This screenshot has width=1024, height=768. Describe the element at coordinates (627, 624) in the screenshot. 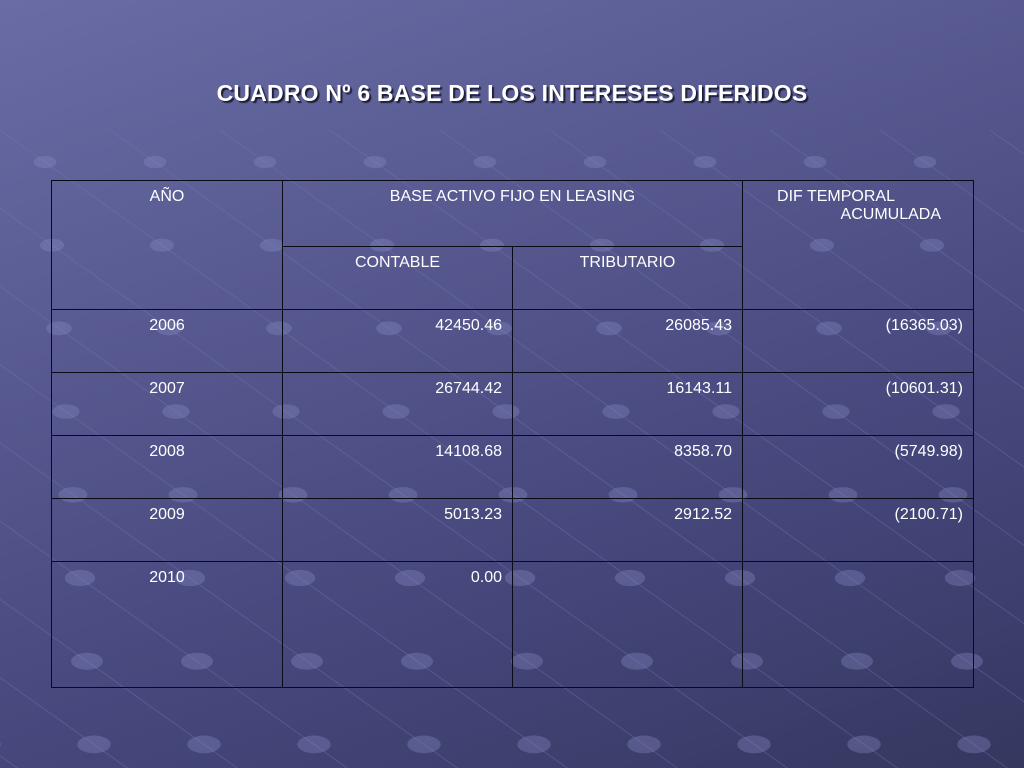

I see `tributario-cell` at that location.